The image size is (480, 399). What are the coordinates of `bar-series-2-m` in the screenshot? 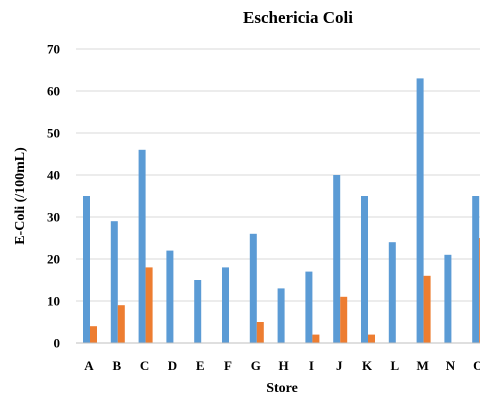 It's located at (427, 309).